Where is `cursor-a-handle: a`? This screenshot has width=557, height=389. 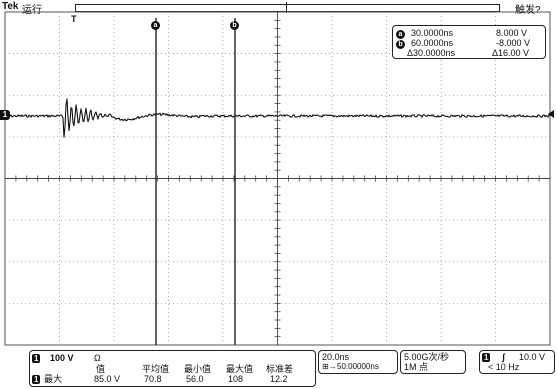 cursor-a-handle: a is located at coordinates (155, 23).